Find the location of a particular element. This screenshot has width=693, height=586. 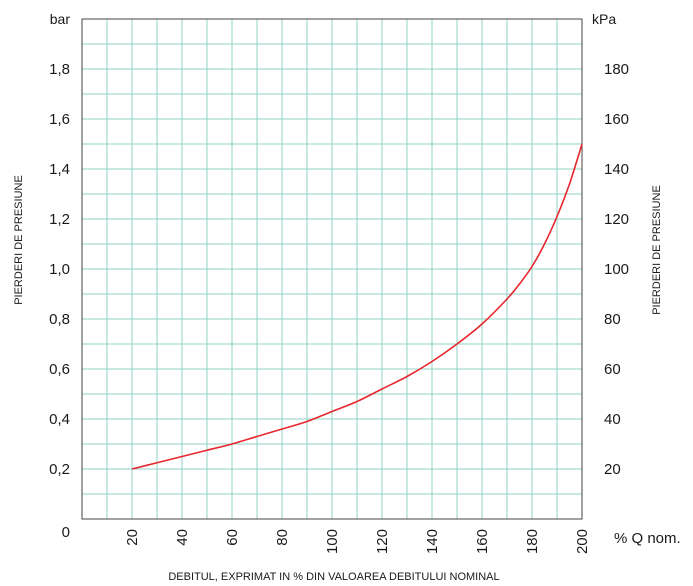

x-tick-label: 160 is located at coordinates (482, 541).